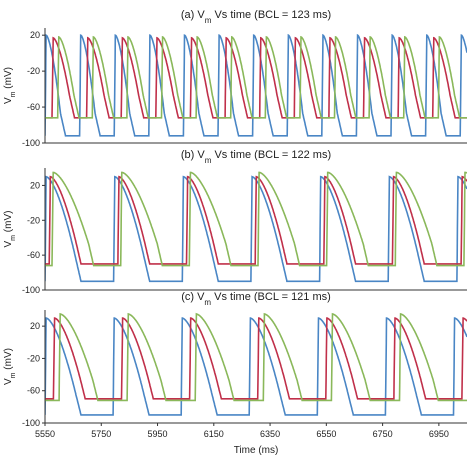 The width and height of the screenshot is (474, 460). What do you see at coordinates (256, 157) in the screenshot?
I see `panel-title: (b) Vm Vs time (BCL = 122 ms)` at bounding box center [256, 157].